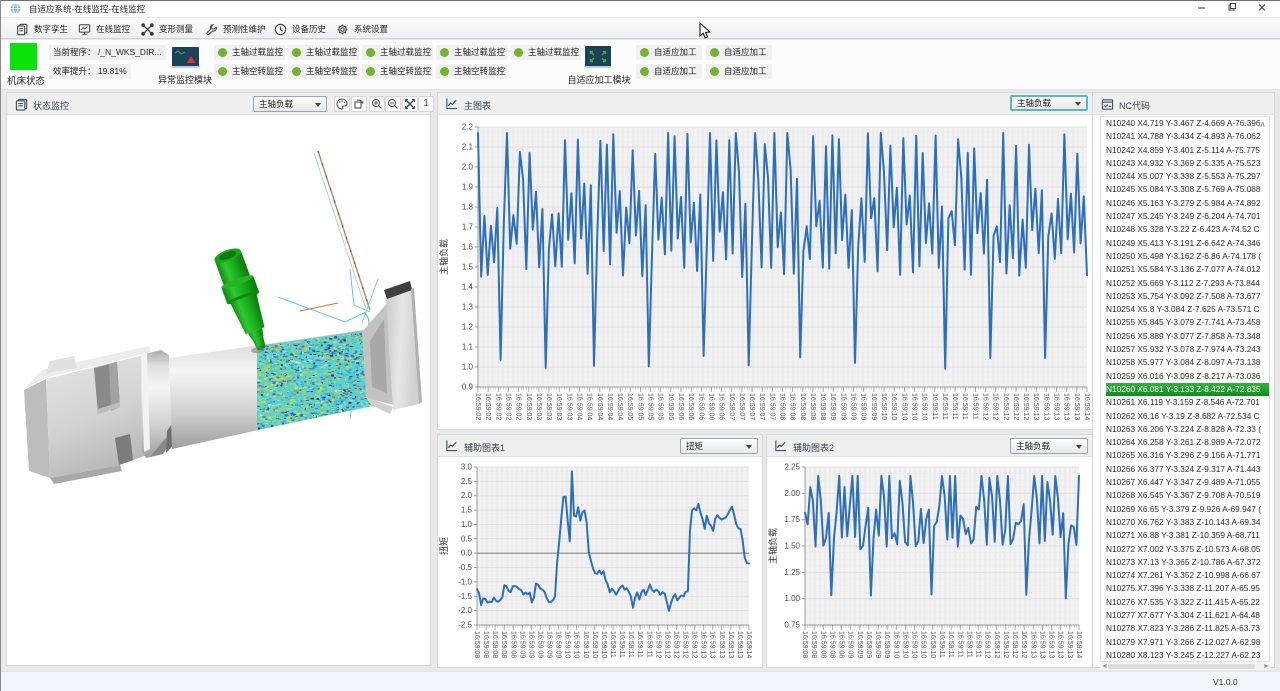  What do you see at coordinates (468, 267) in the screenshot?
I see `svg-text: 1.5` at bounding box center [468, 267].